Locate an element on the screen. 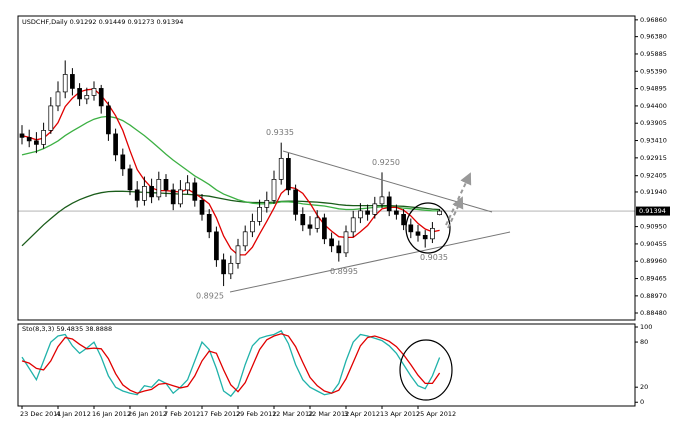 The image size is (696, 427). x-tick-label: 26 Jan 2012 is located at coordinates (147, 414).